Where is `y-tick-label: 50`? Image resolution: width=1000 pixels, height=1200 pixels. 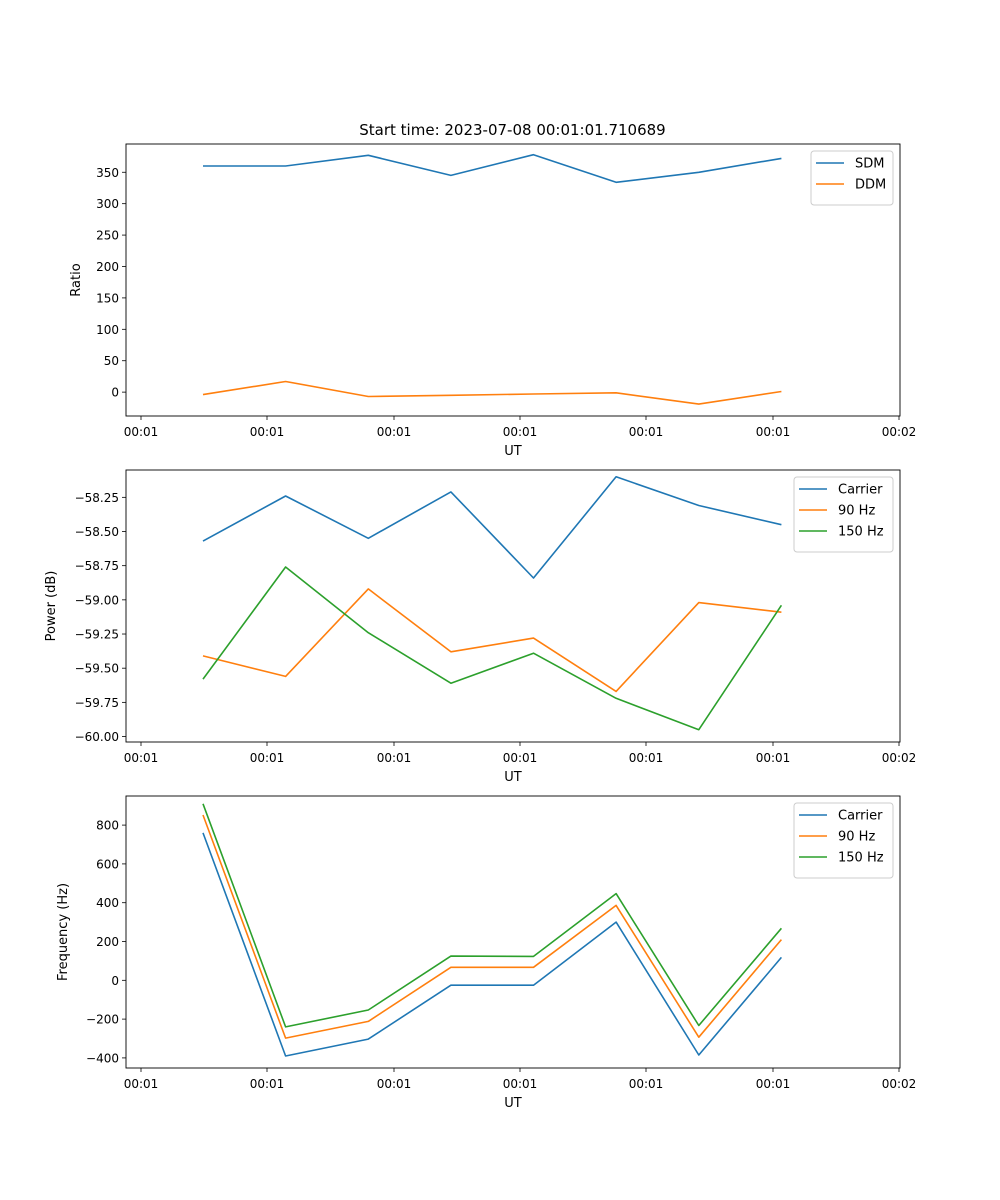
y-tick-label: 50 is located at coordinates (111, 361).